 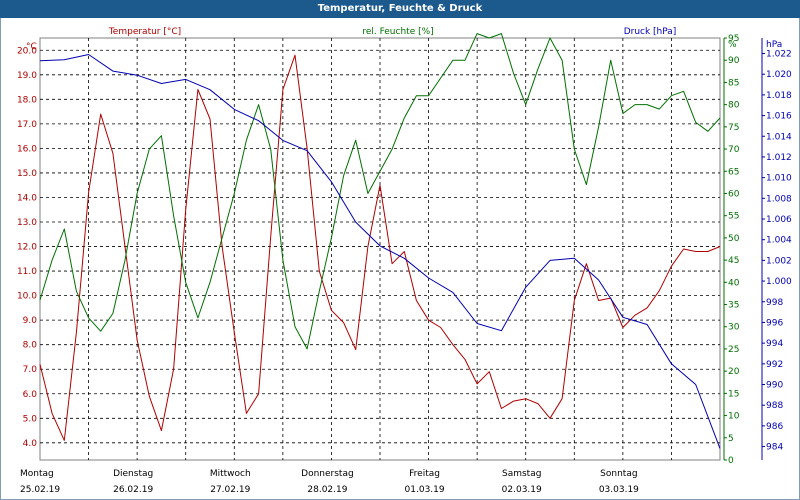 What do you see at coordinates (27, 248) in the screenshot?
I see `temperature-tick-label: 12.0` at bounding box center [27, 248].